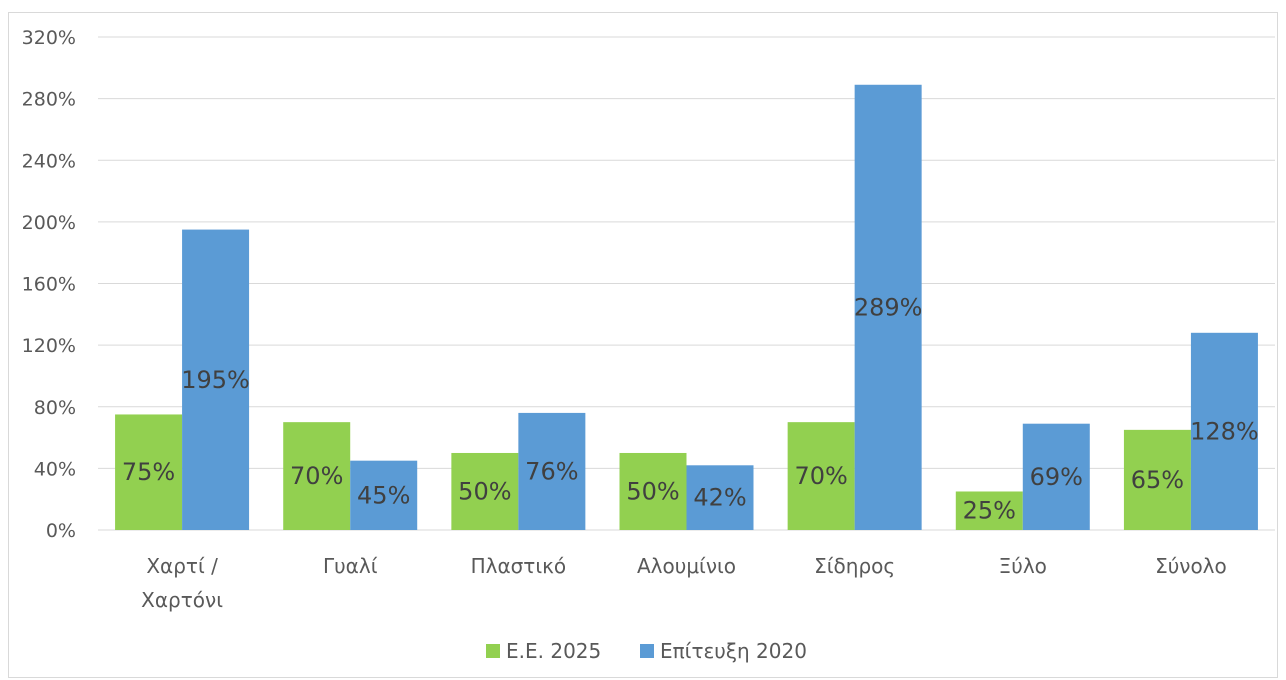 The height and width of the screenshot is (680, 1286). I want to click on data-label: 25%, so click(989, 511).